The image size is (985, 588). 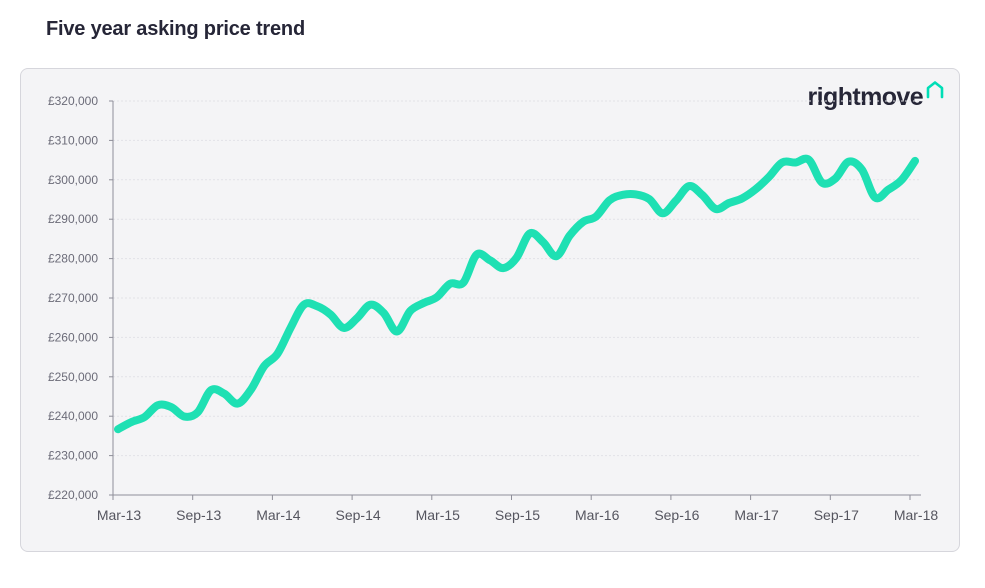 I want to click on x-tick-label: Mar-17, so click(x=756, y=515).